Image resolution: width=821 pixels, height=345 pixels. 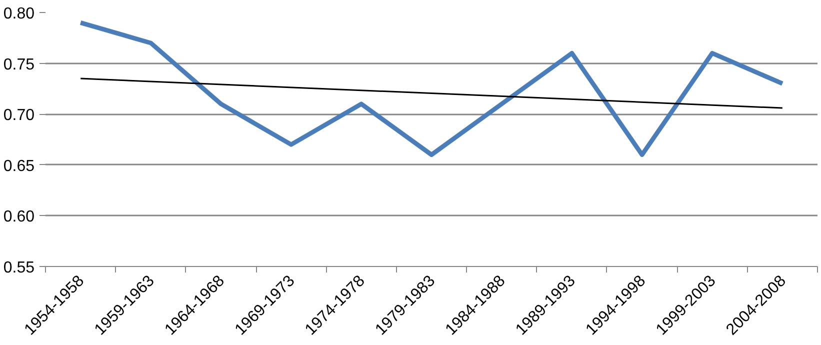 What do you see at coordinates (19, 65) in the screenshot?
I see `y-tick-label: 0.75` at bounding box center [19, 65].